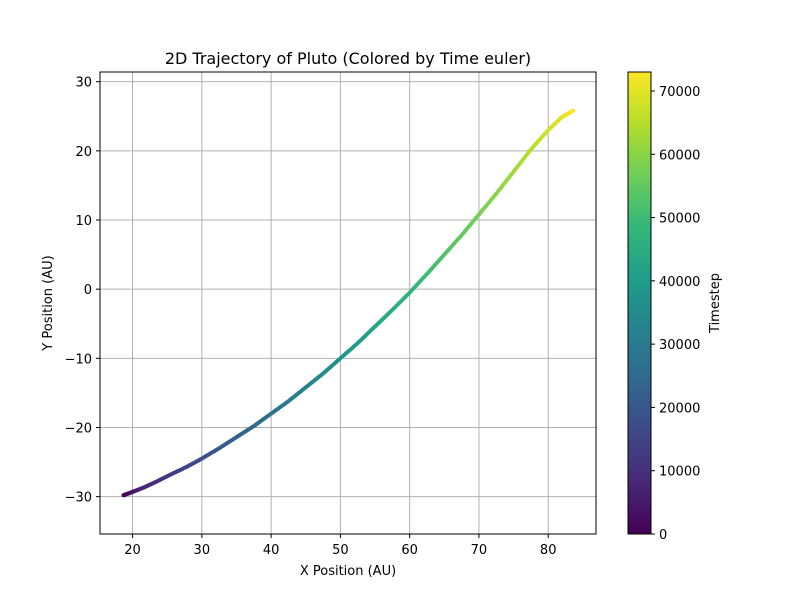 Image resolution: width=800 pixels, height=600 pixels. Describe the element at coordinates (675, 314) in the screenshot. I see `colorbar-ticks: 0 10000 20000 30000 40000 50000 60000 70000` at that location.